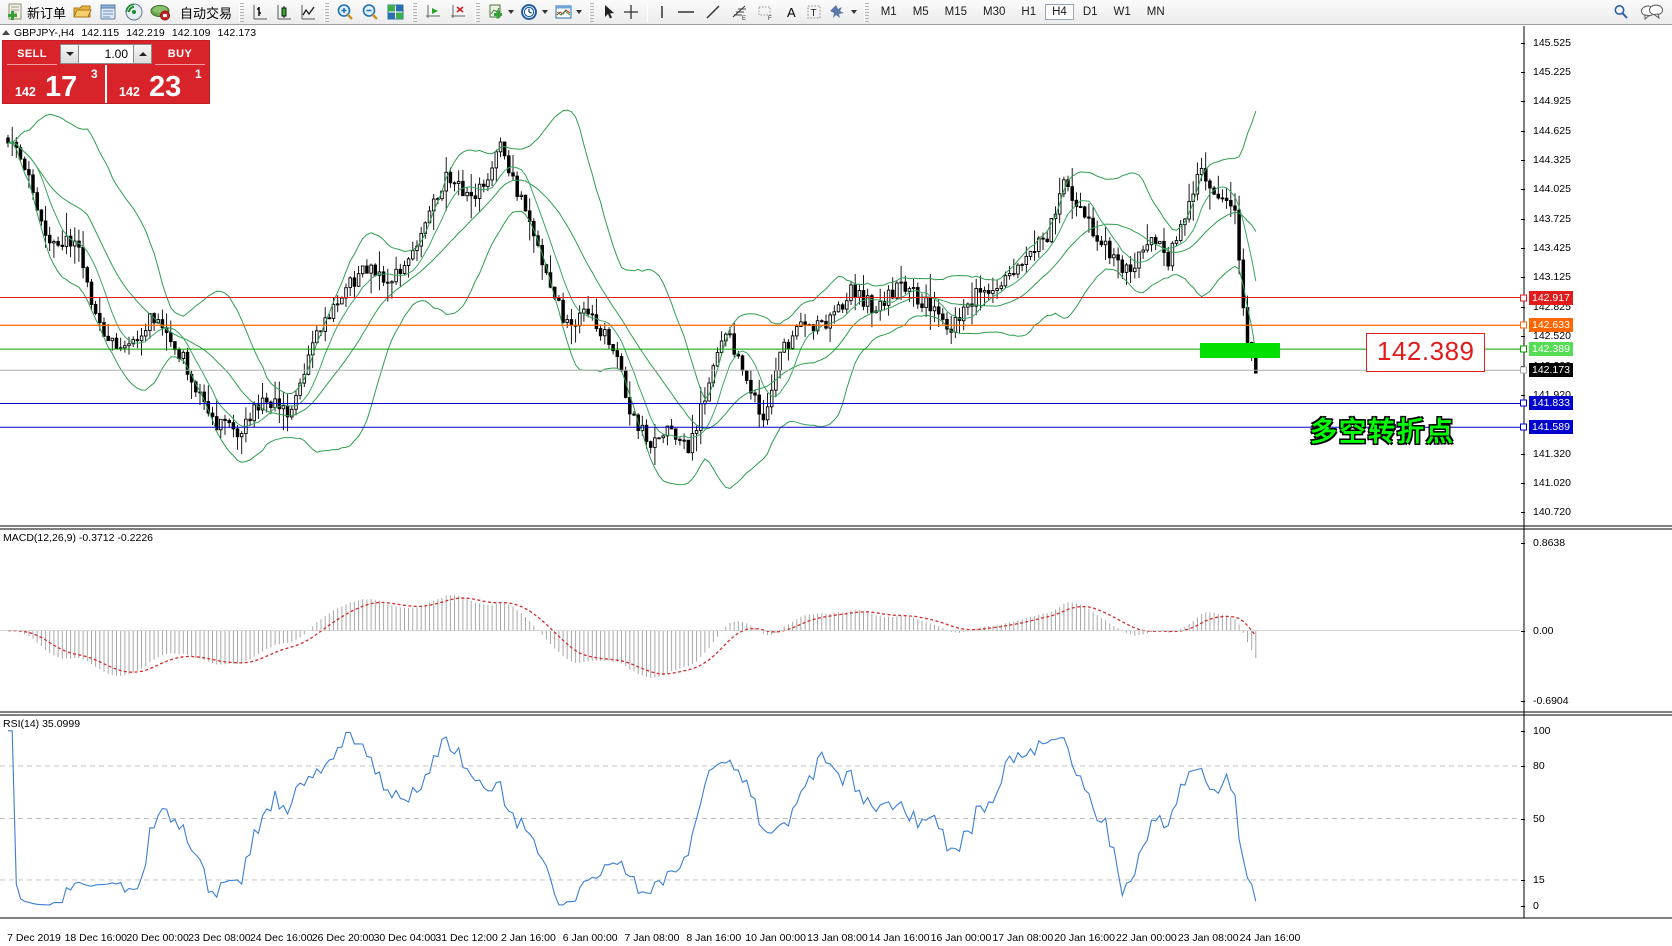  I want to click on autoscroll-button, so click(433, 12).